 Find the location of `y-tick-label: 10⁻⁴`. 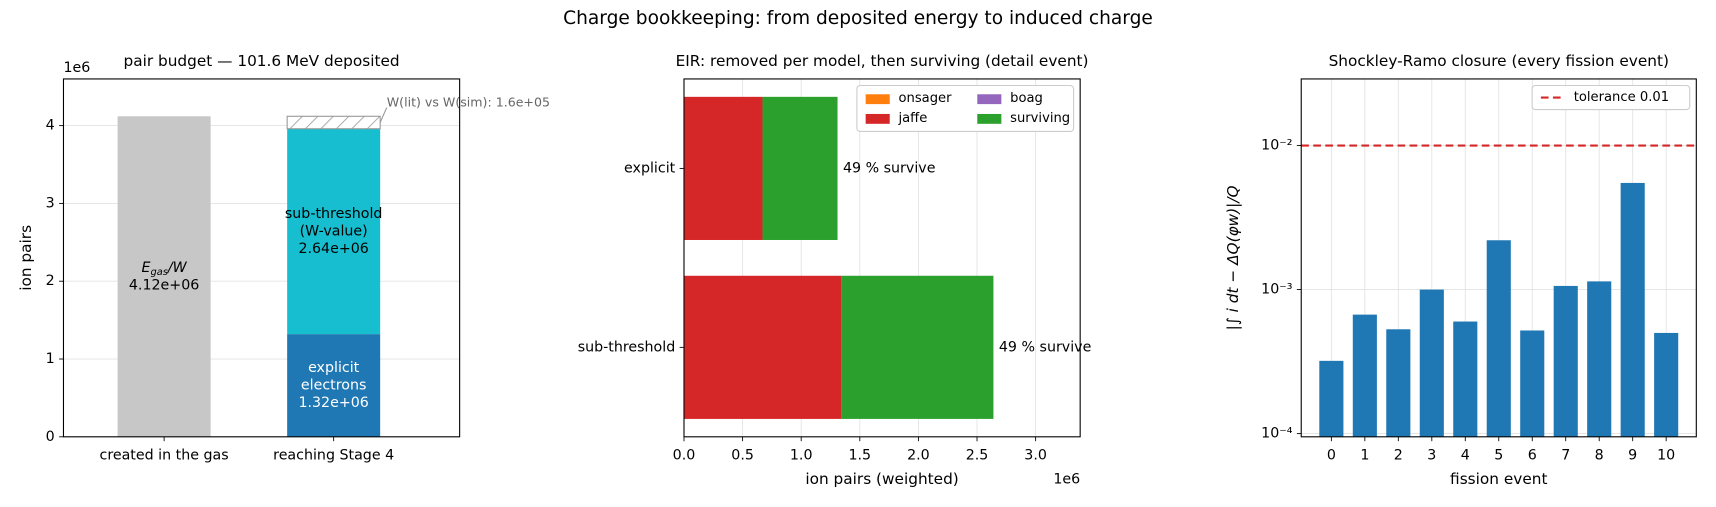

y-tick-label: 10⁻⁴ is located at coordinates (1277, 434).